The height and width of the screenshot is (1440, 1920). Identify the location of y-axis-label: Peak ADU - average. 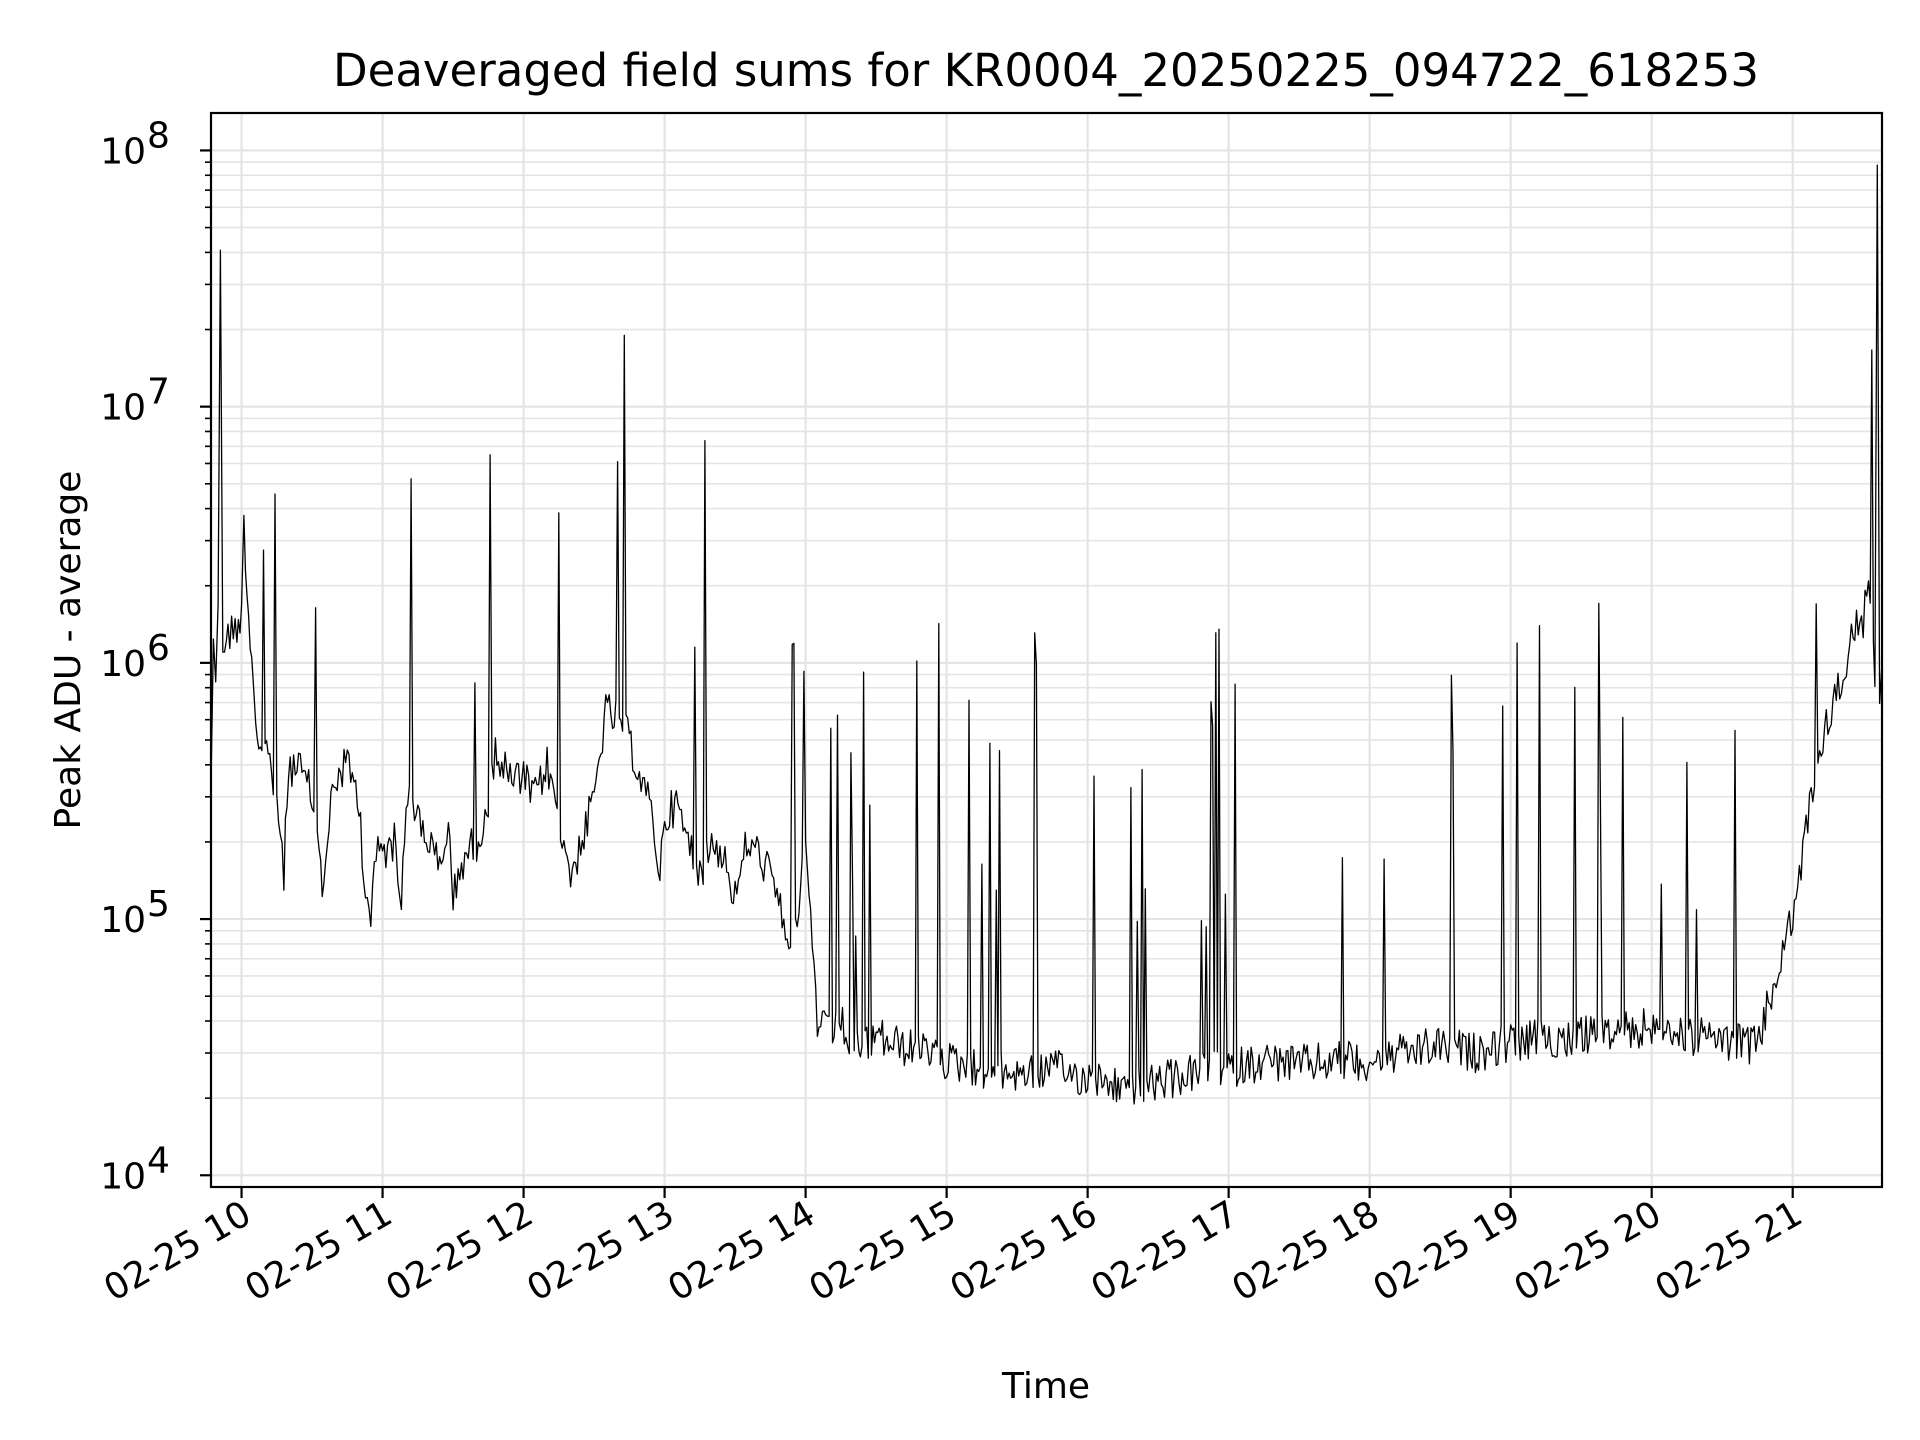
(68, 650).